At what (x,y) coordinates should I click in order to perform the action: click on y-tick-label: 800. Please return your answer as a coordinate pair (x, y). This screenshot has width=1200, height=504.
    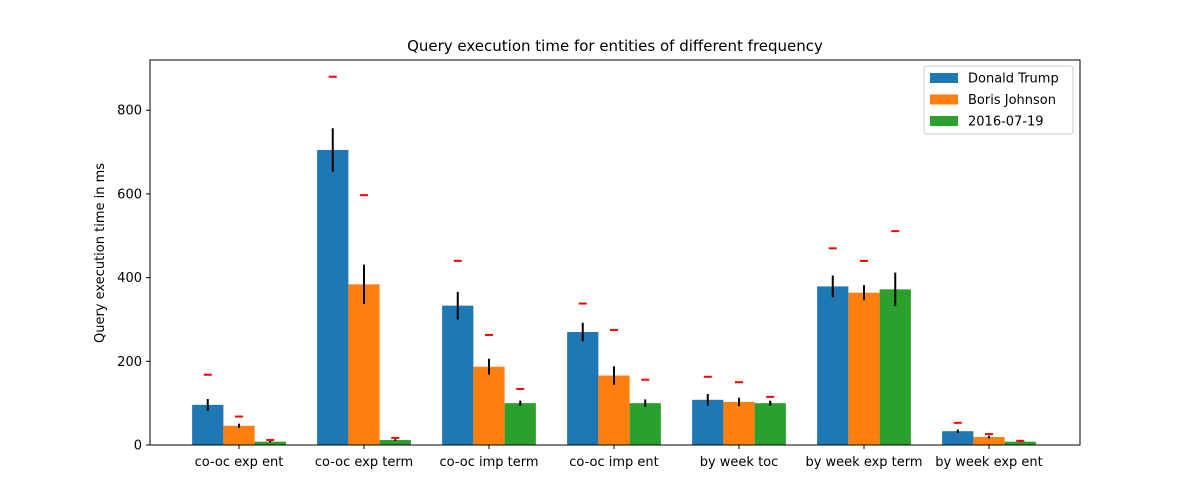
    Looking at the image, I should click on (129, 111).